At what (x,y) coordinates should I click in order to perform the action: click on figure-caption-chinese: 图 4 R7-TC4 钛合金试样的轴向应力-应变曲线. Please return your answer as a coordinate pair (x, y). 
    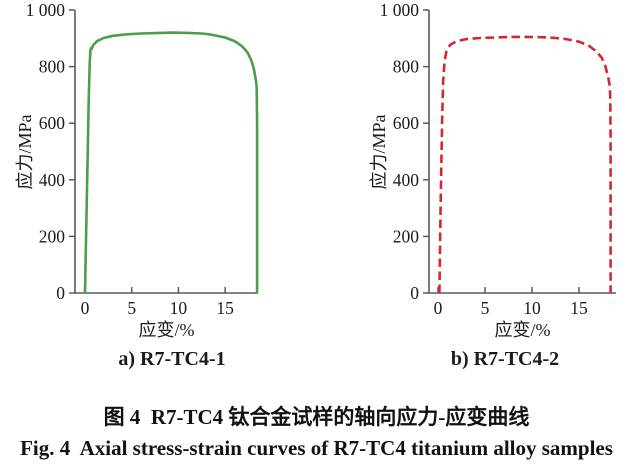
    Looking at the image, I should click on (316, 417).